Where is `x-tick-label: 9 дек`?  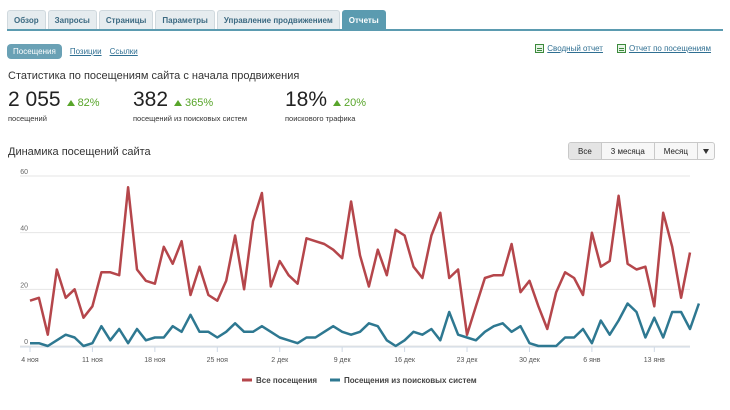
x-tick-label: 9 дек is located at coordinates (343, 360).